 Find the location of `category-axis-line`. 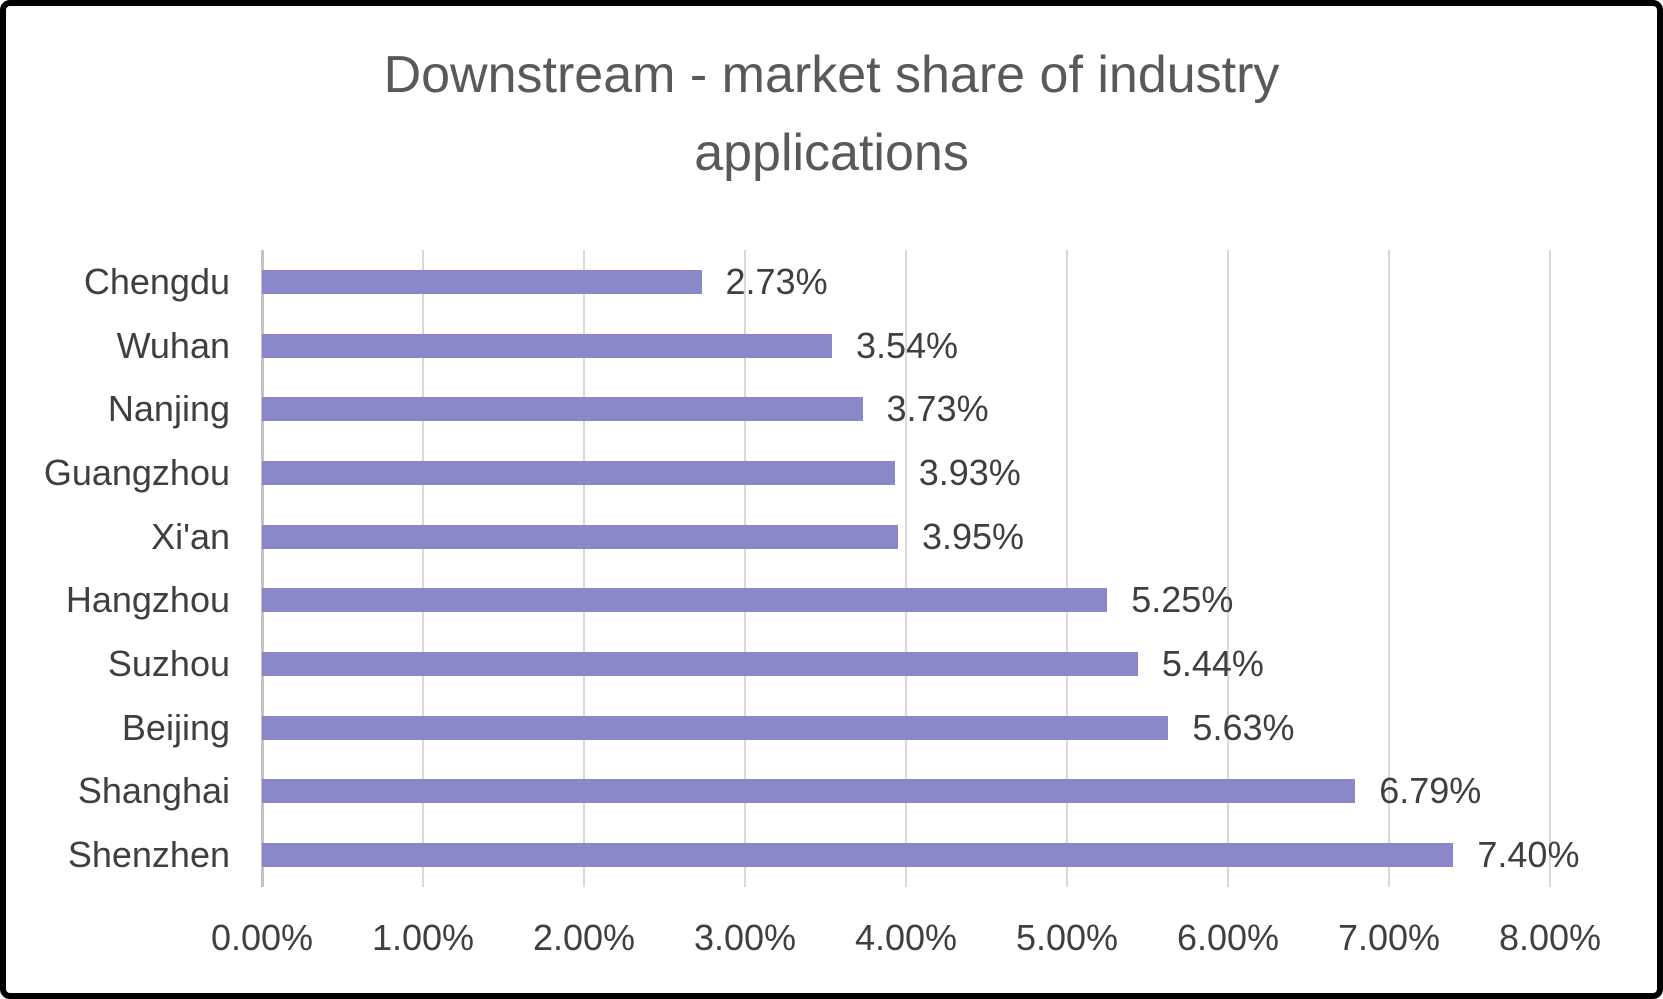

category-axis-line is located at coordinates (262, 568).